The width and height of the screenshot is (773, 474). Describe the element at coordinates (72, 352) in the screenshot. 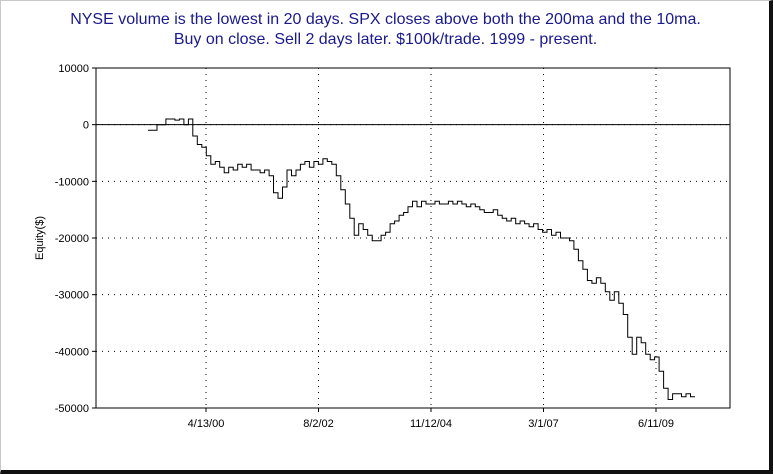

I see `y-tick-label: -40000` at that location.